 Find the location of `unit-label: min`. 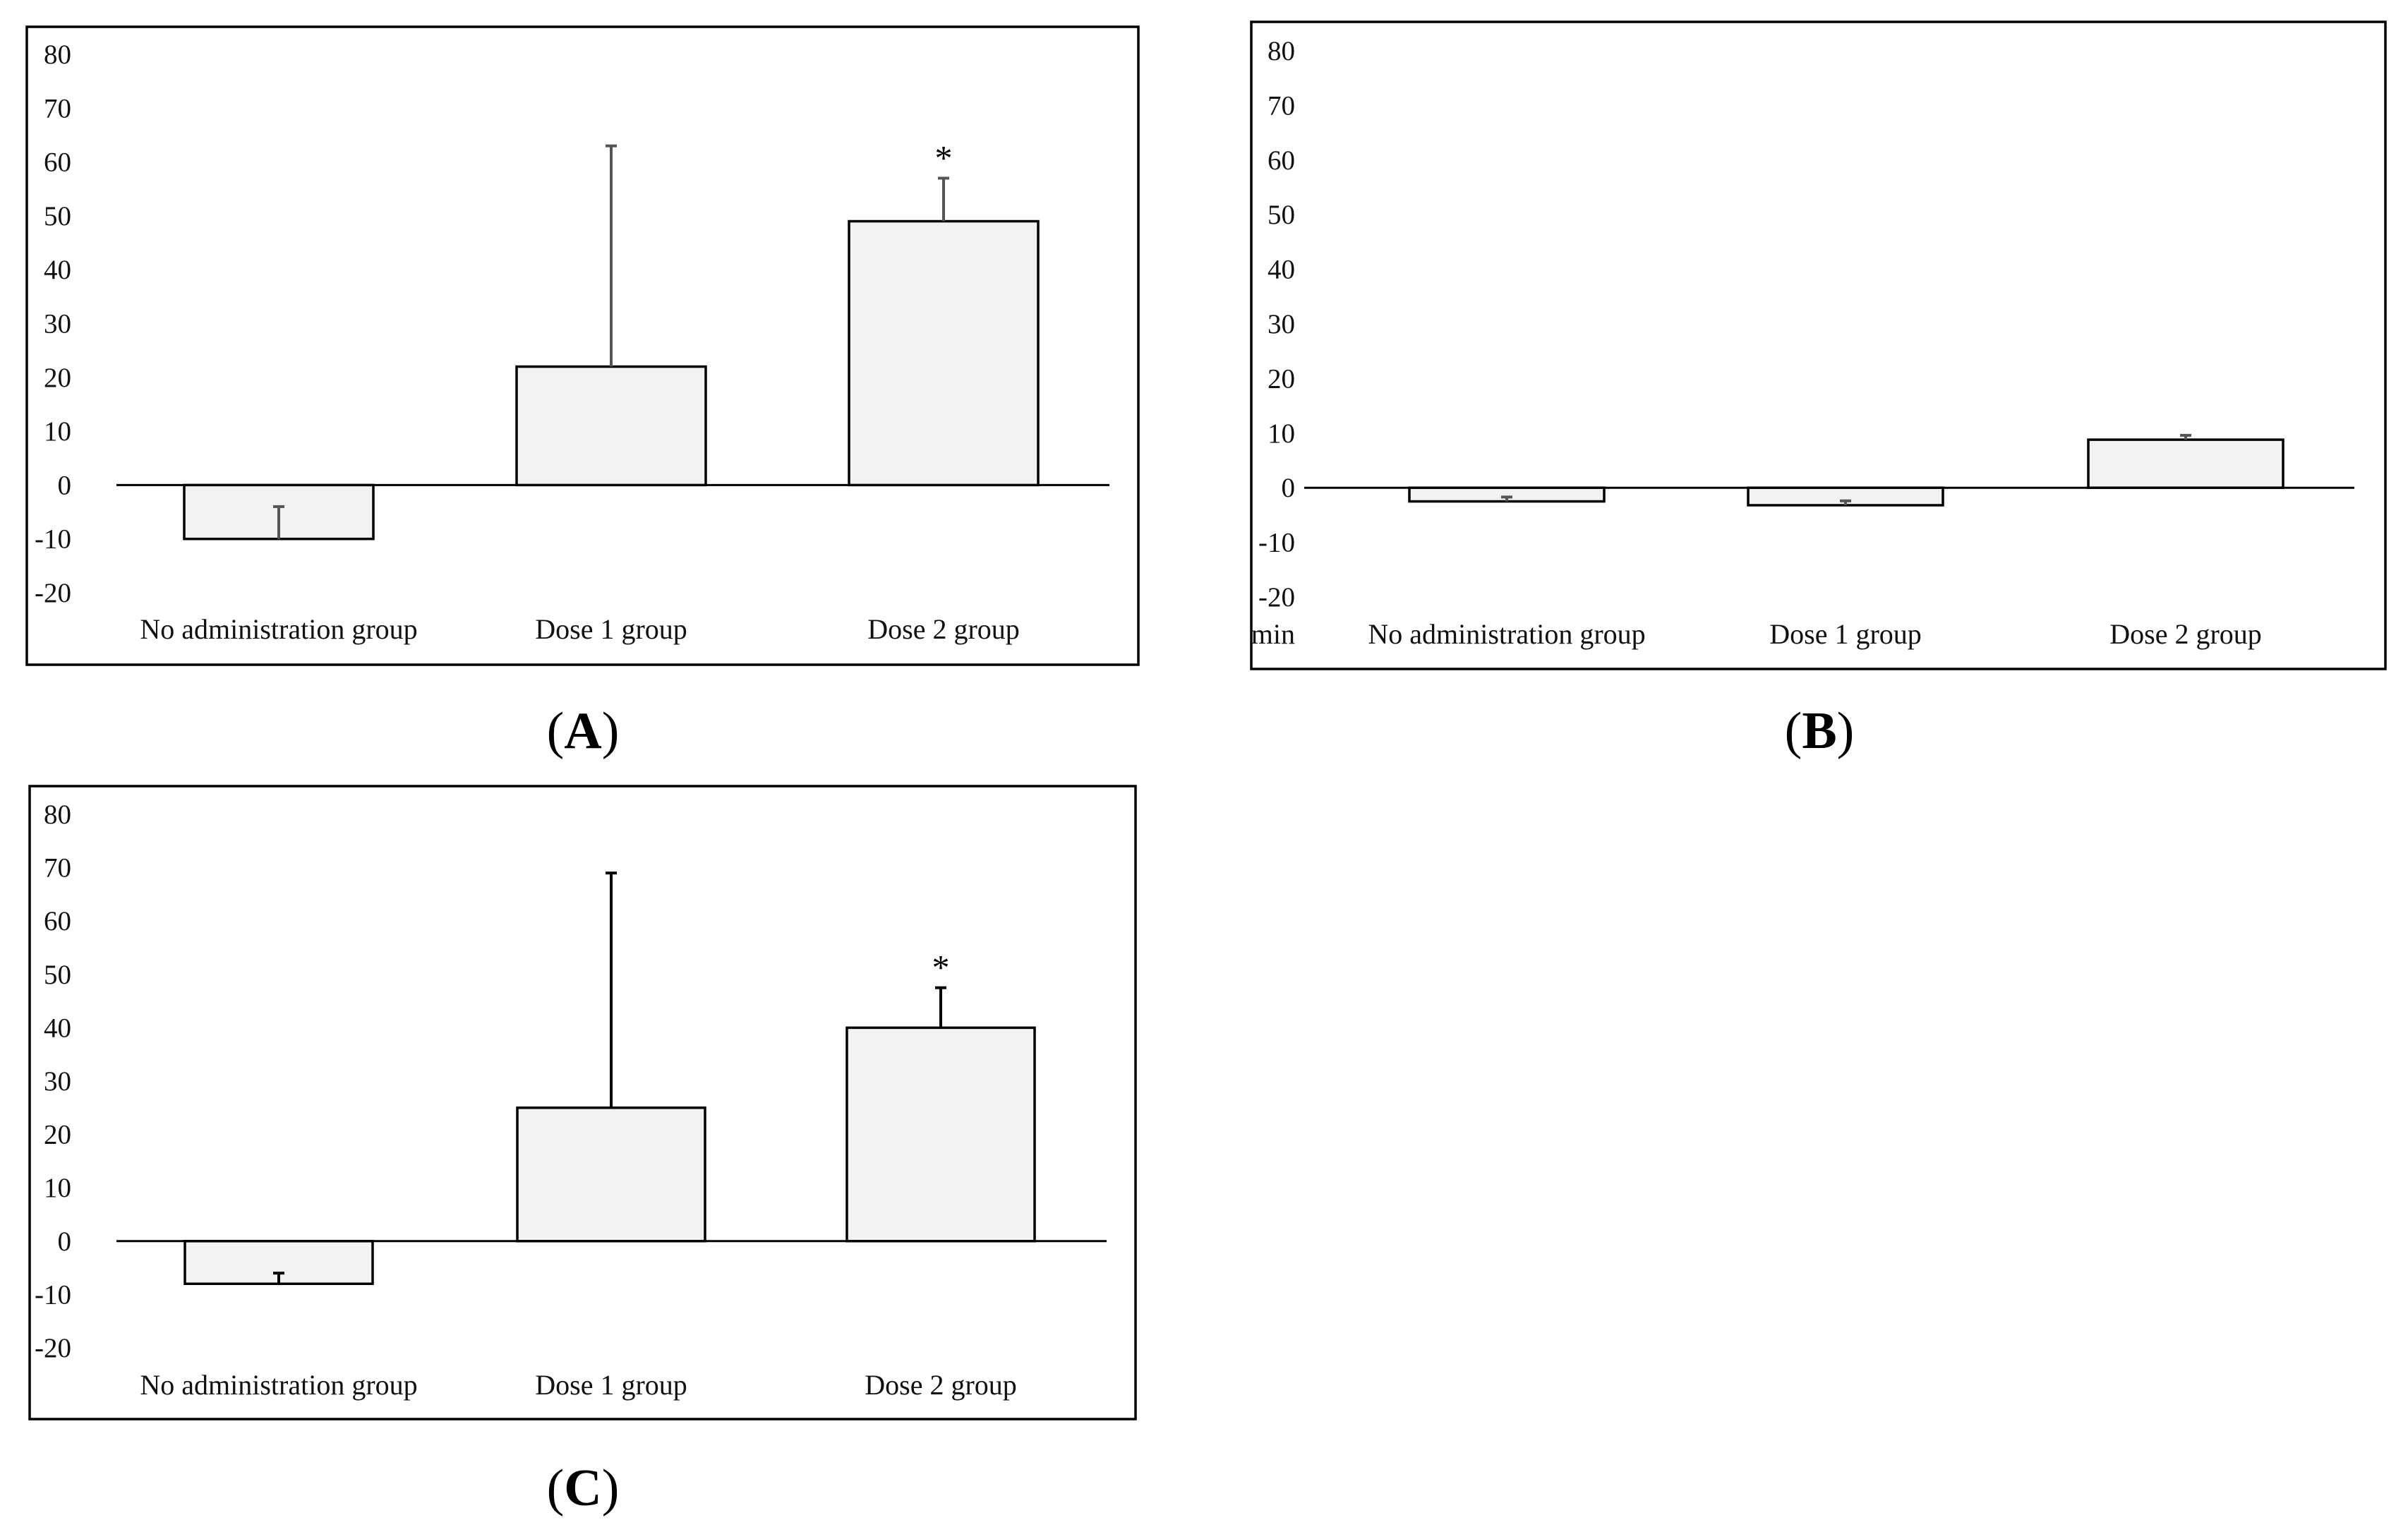

unit-label: min is located at coordinates (1273, 634).